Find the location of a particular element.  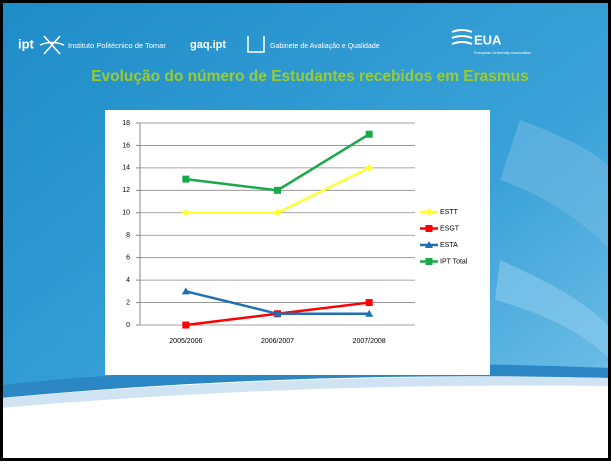

legend-label: ESTT is located at coordinates (449, 212).